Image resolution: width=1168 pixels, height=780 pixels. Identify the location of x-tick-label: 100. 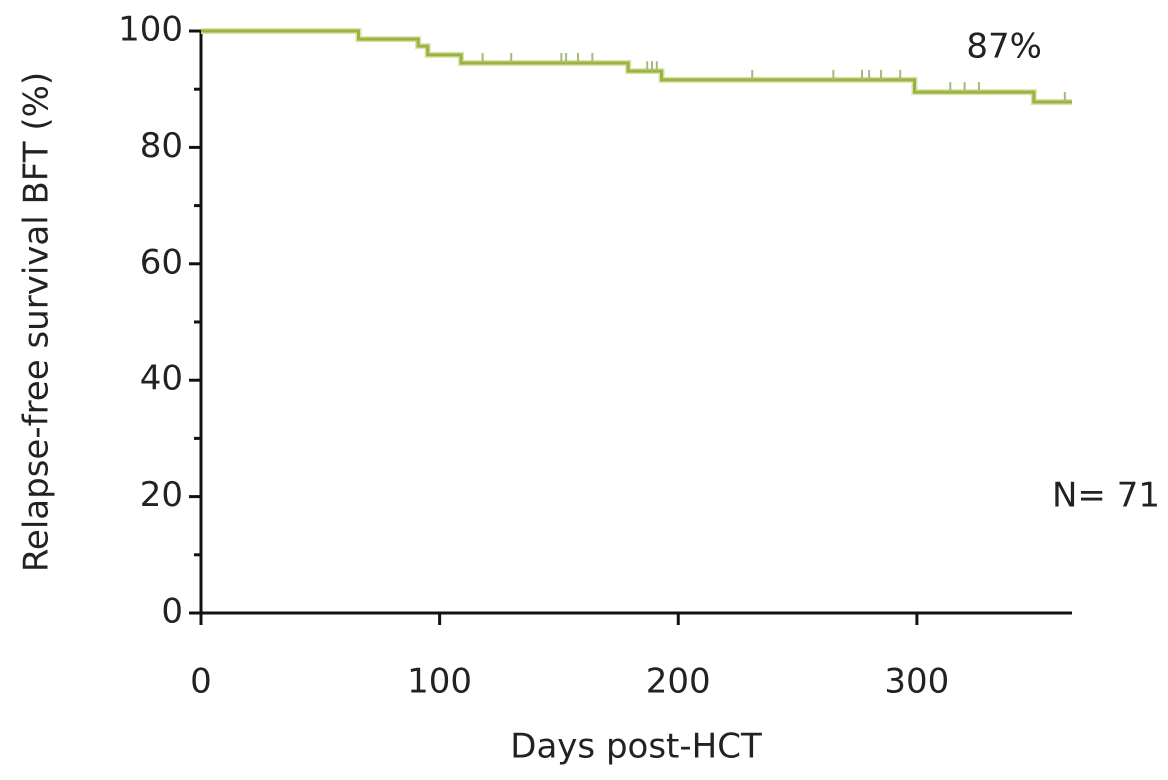
(439, 682).